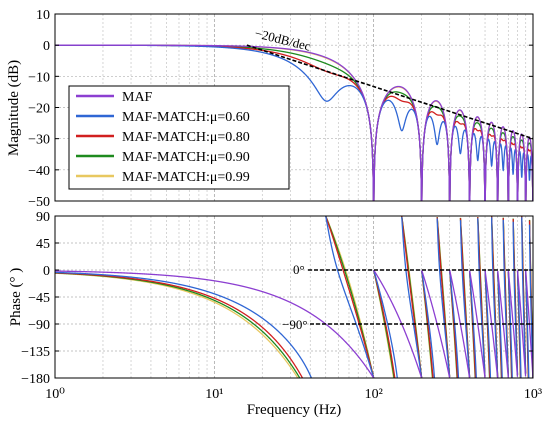  What do you see at coordinates (186, 157) in the screenshot?
I see `legend-entry: MAF-MATCH:μ=0.90` at bounding box center [186, 157].